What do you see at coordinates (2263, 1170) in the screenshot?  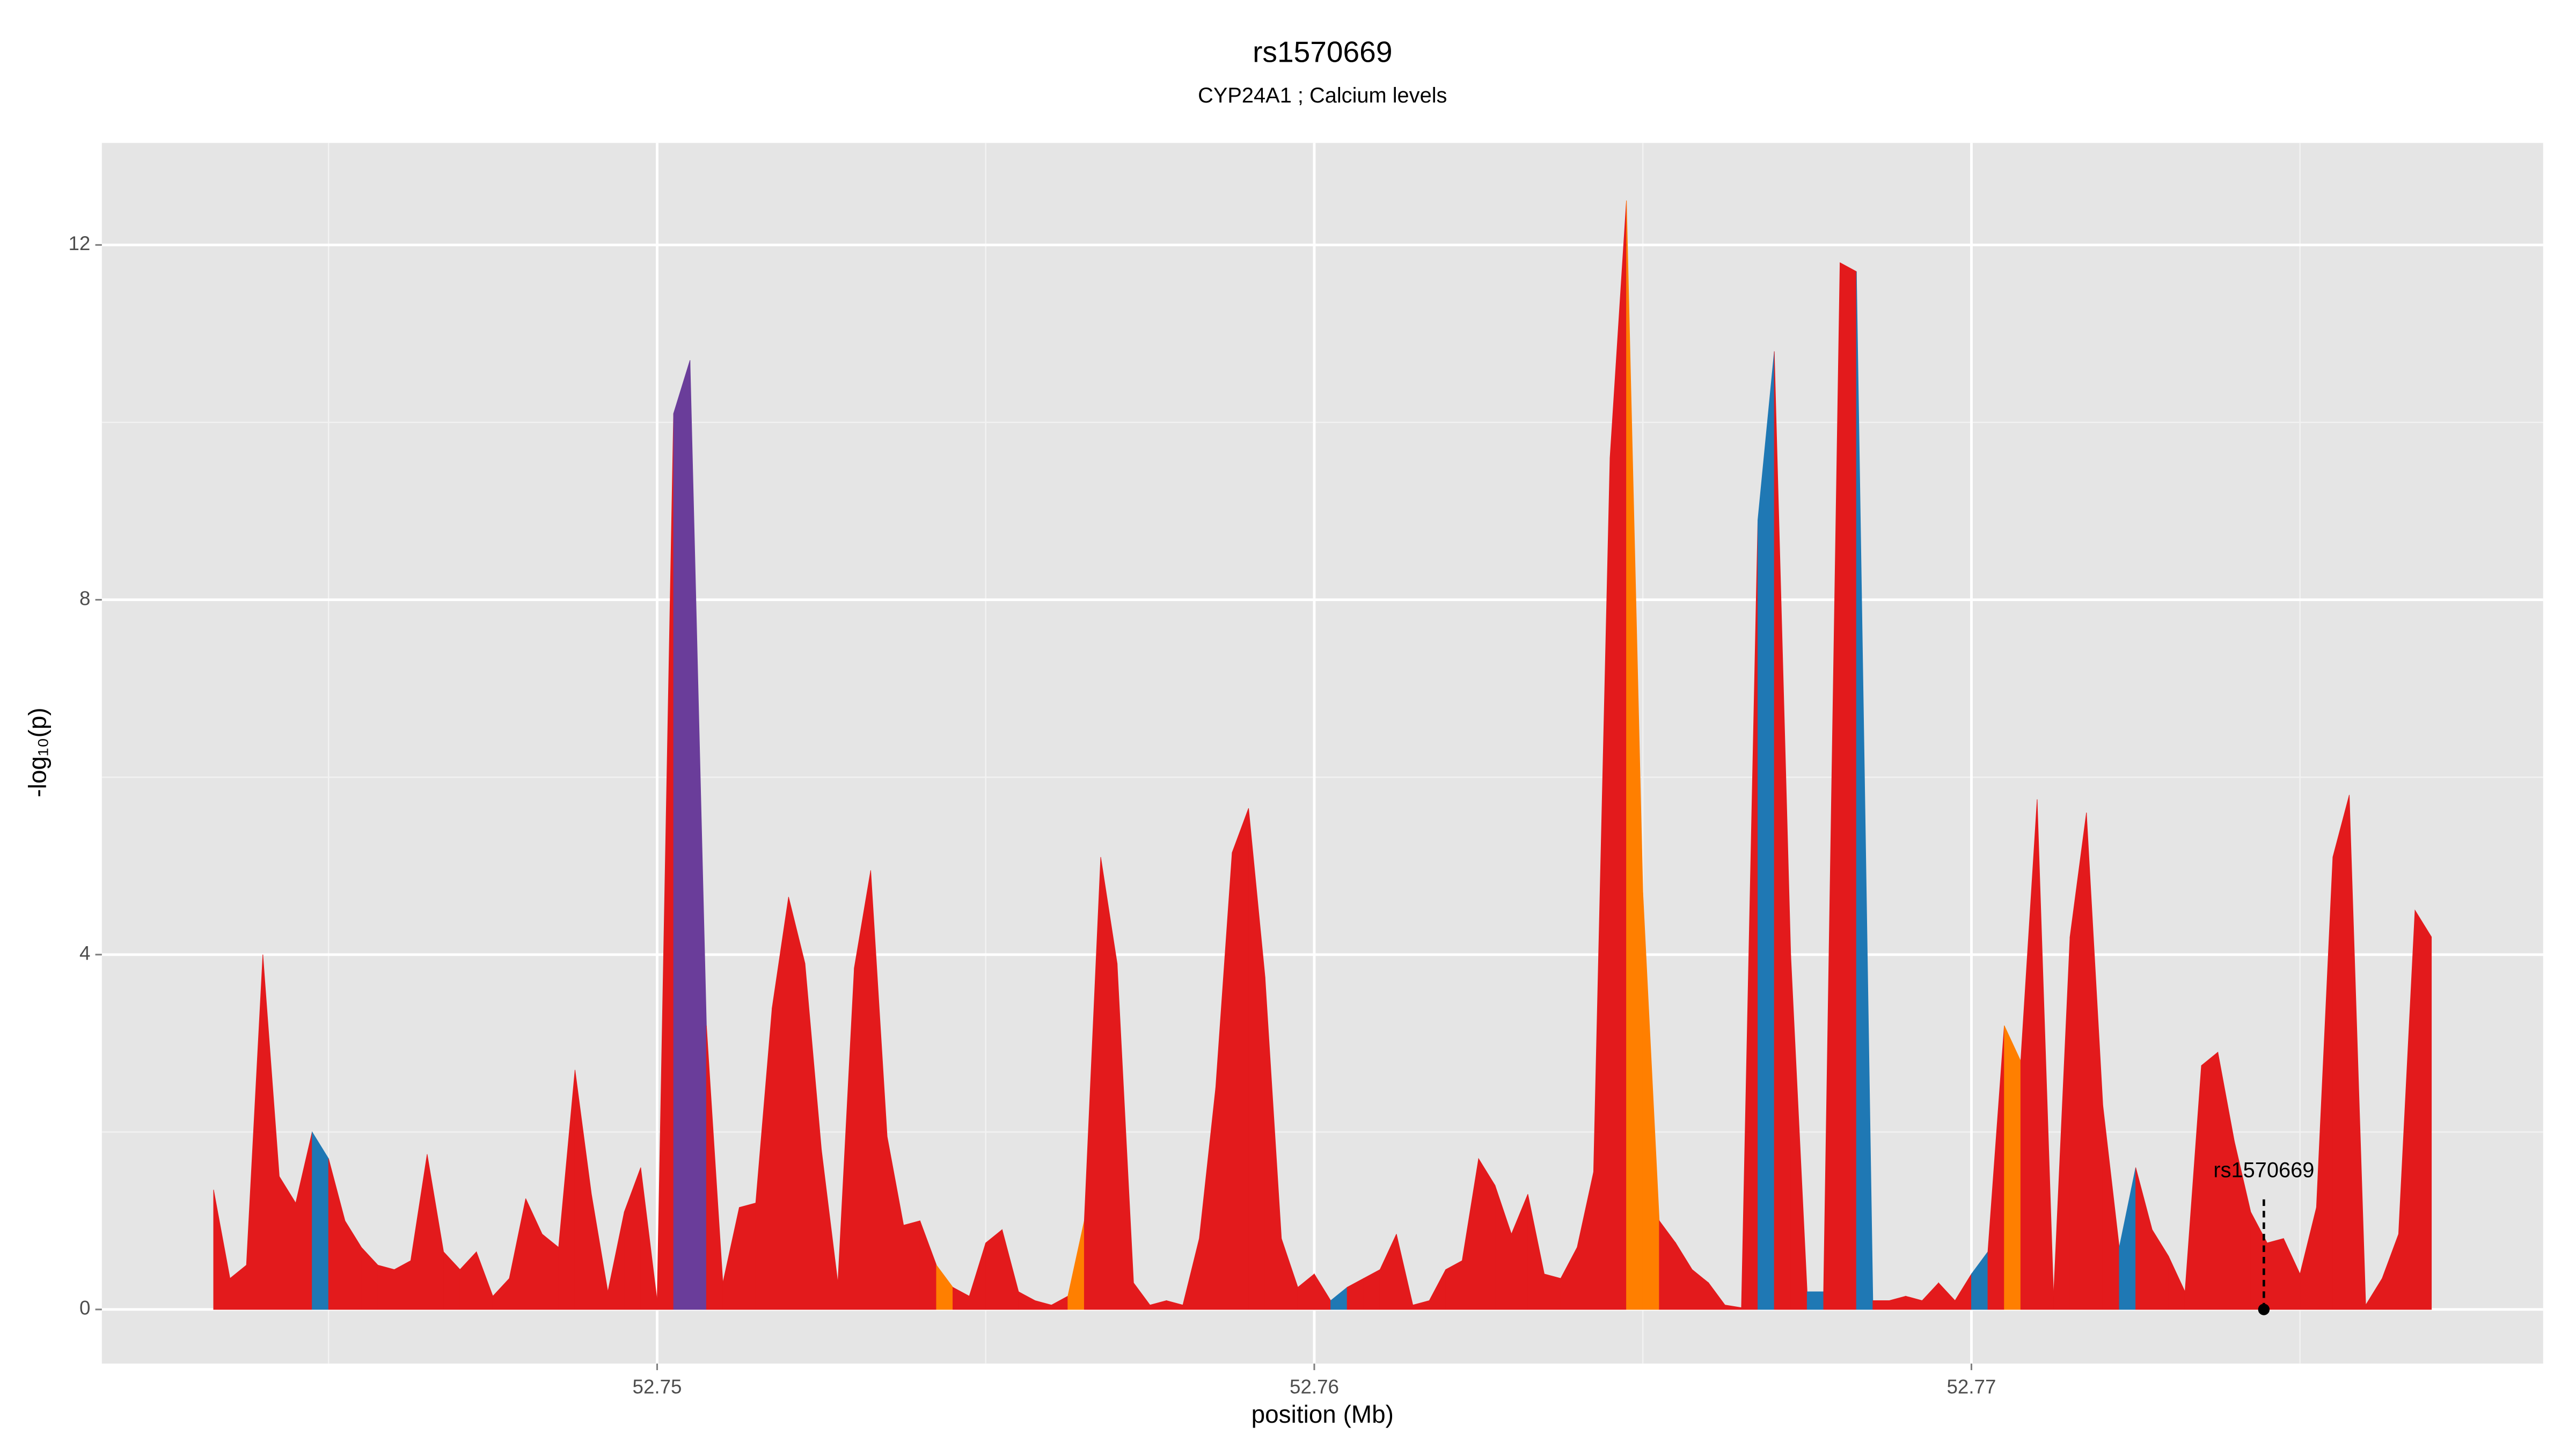 I see `annotation-label: rs1570669` at bounding box center [2263, 1170].